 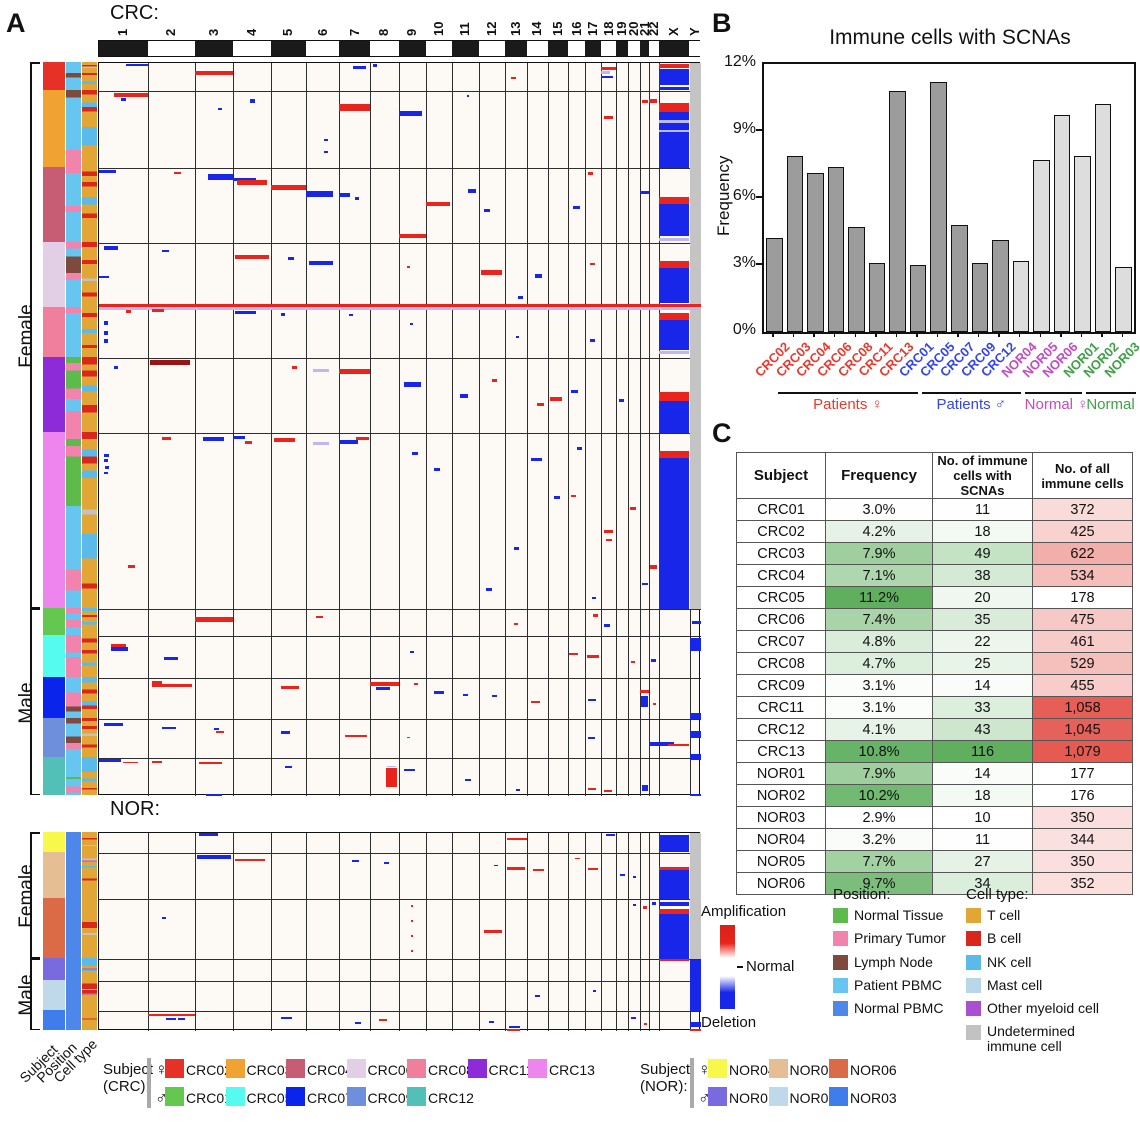 What do you see at coordinates (727, 992) in the screenshot?
I see `colorbar-blue` at bounding box center [727, 992].